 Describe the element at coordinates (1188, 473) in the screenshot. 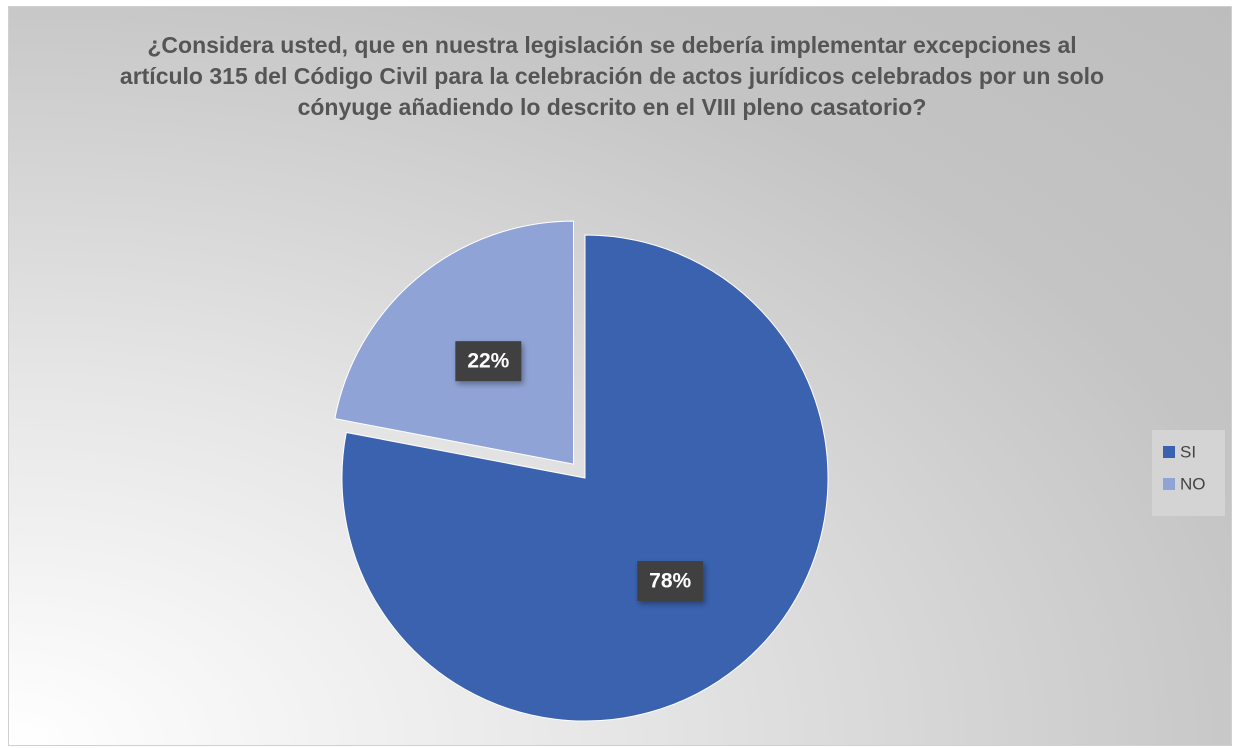

I see `legend-box` at that location.